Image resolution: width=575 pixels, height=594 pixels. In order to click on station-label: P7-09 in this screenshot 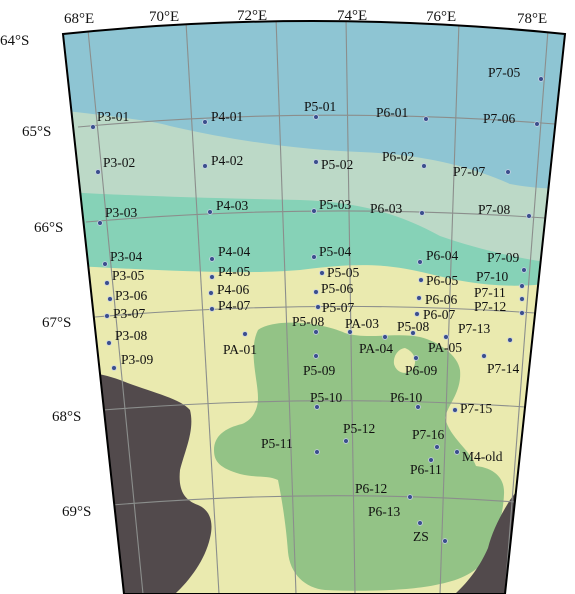, I will do `click(503, 257)`.